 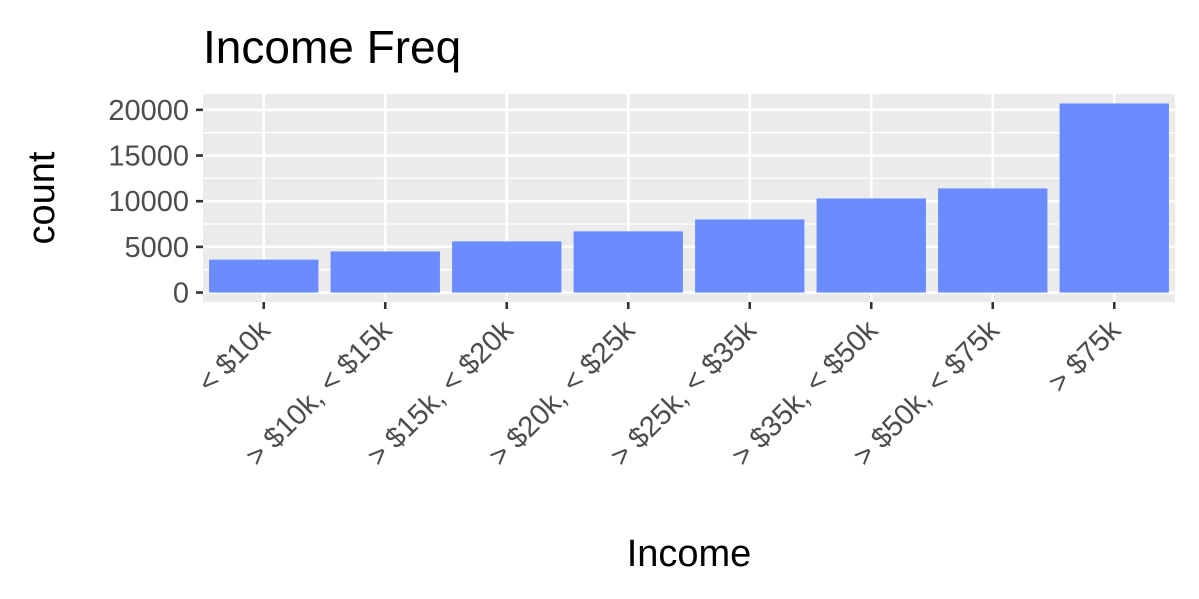 What do you see at coordinates (148, 111) in the screenshot?
I see `y-tick-label: 20000` at bounding box center [148, 111].